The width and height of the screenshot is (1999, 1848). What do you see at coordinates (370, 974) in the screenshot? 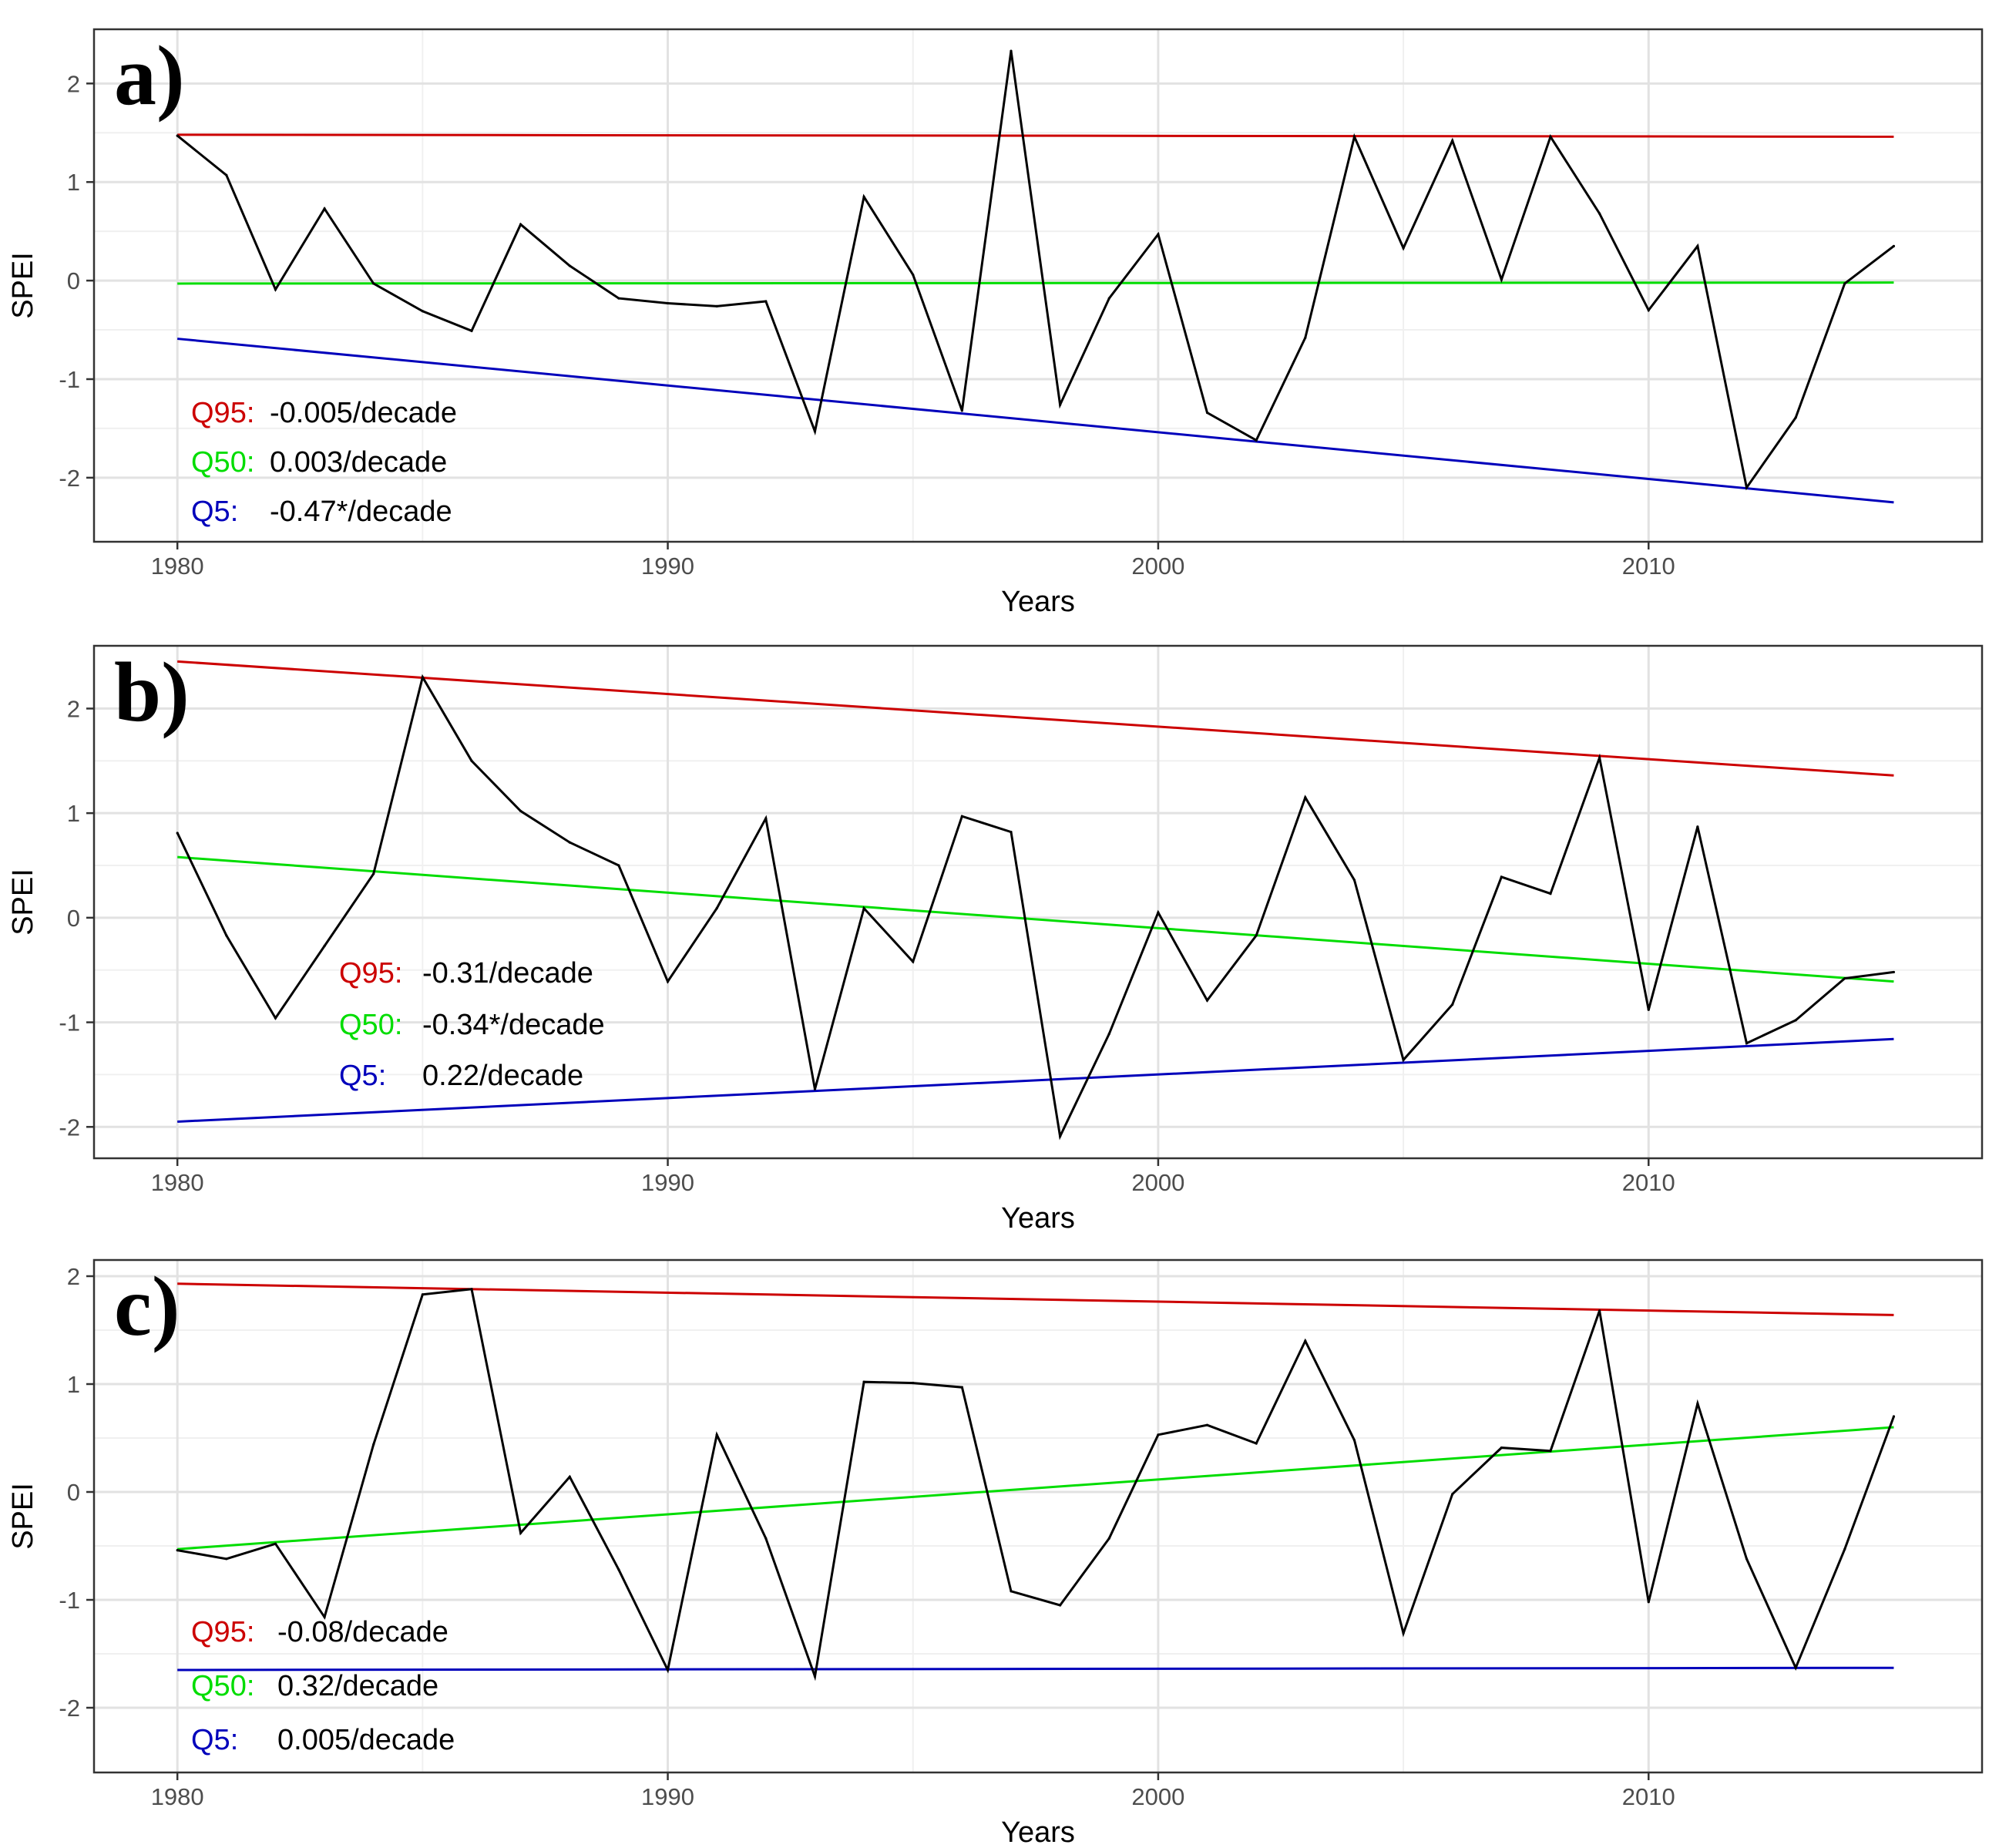
I see `annotation-q95-name: Q95:` at bounding box center [370, 974].